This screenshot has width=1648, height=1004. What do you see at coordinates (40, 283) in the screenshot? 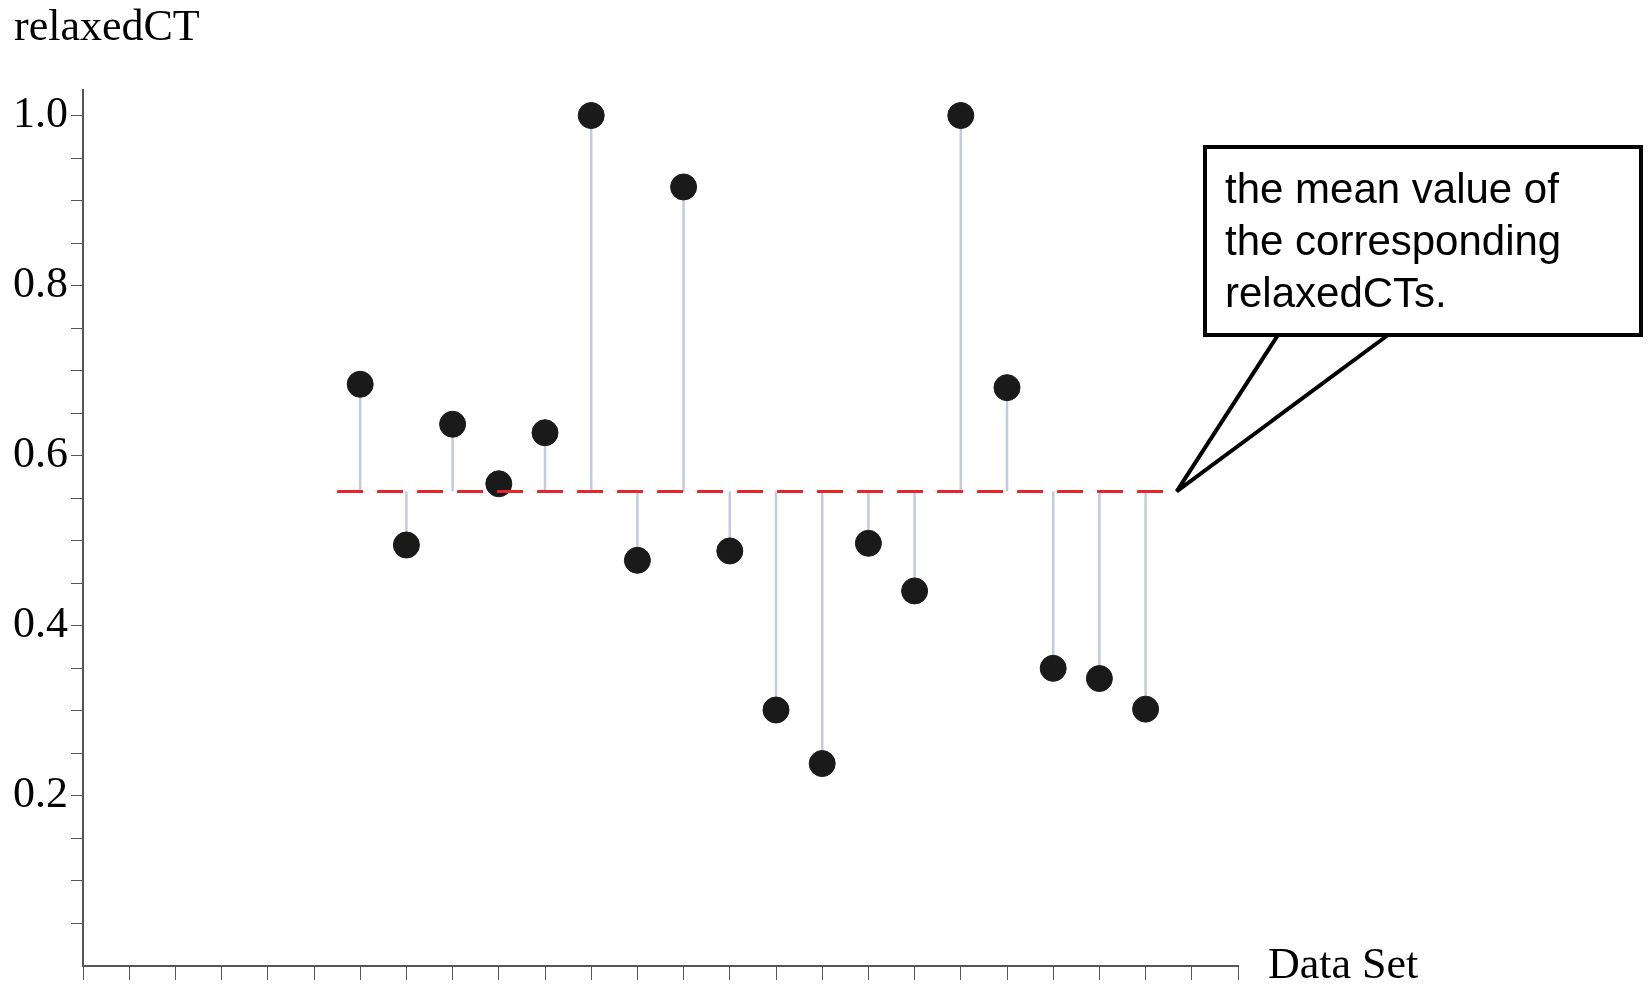
I see `y-tick-label: 0.8` at bounding box center [40, 283].